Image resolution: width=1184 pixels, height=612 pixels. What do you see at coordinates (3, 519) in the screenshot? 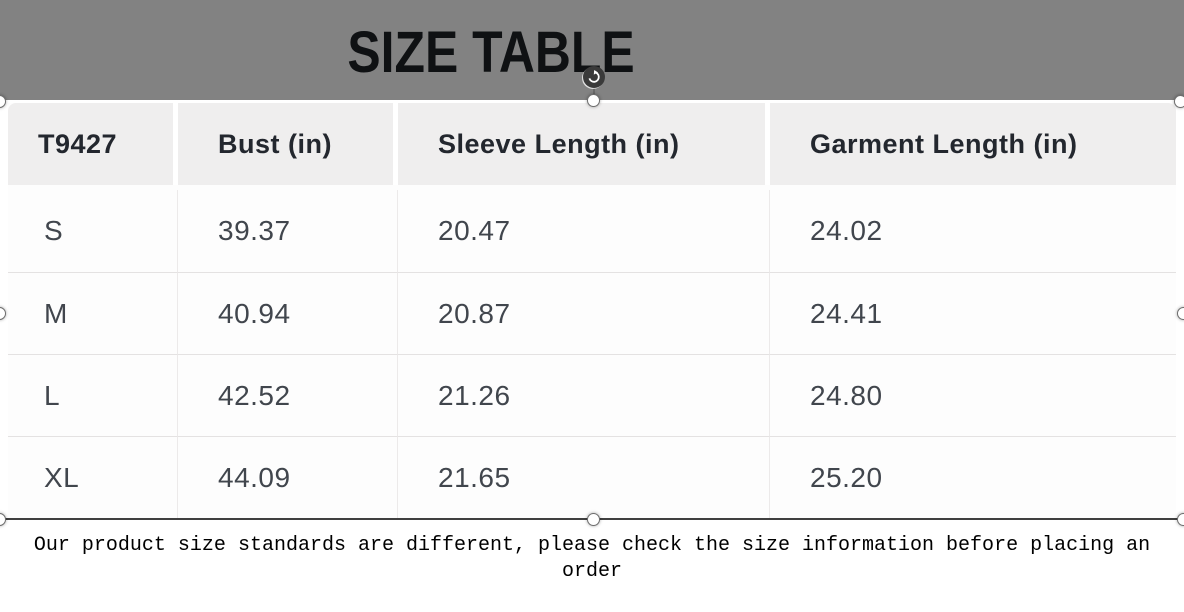
I see `resize-handle-bottom-left` at bounding box center [3, 519].